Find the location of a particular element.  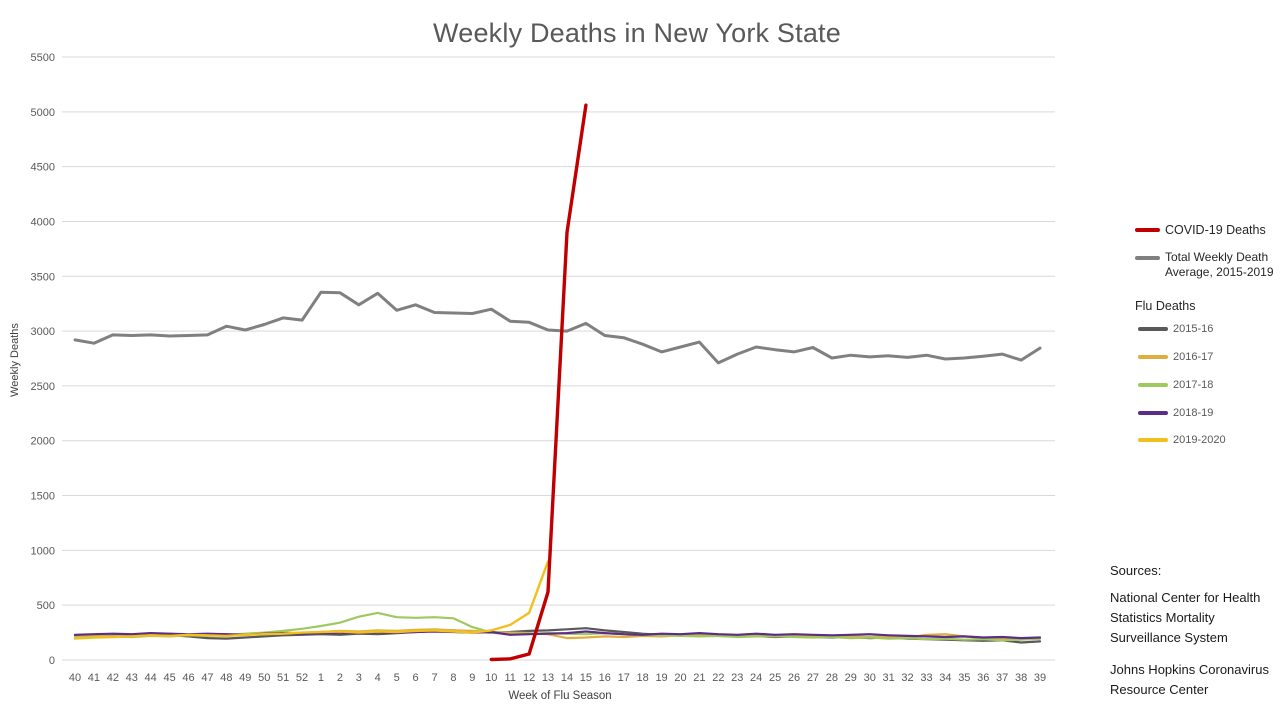

y-tick-label: 4000 is located at coordinates (43, 222).